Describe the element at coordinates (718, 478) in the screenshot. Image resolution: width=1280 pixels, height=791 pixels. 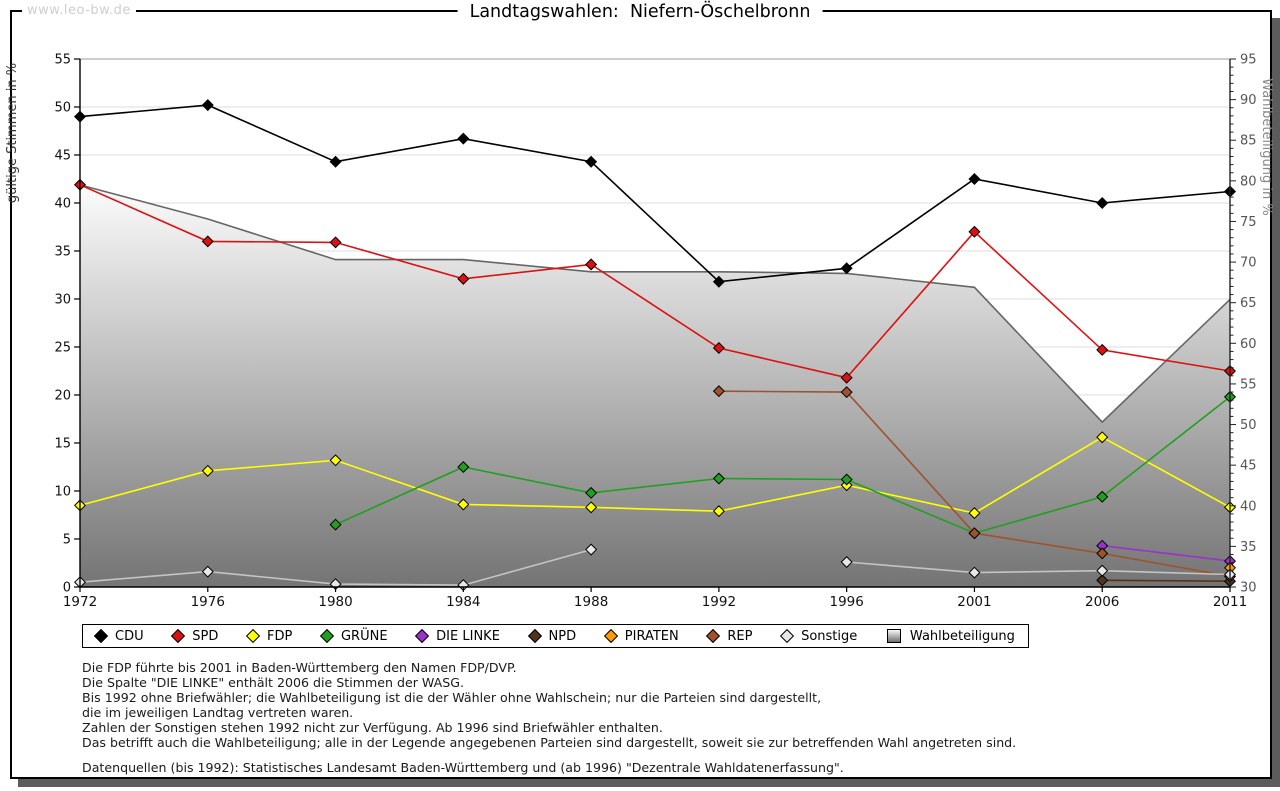
I see `marker-GRÜNE-1992` at that location.